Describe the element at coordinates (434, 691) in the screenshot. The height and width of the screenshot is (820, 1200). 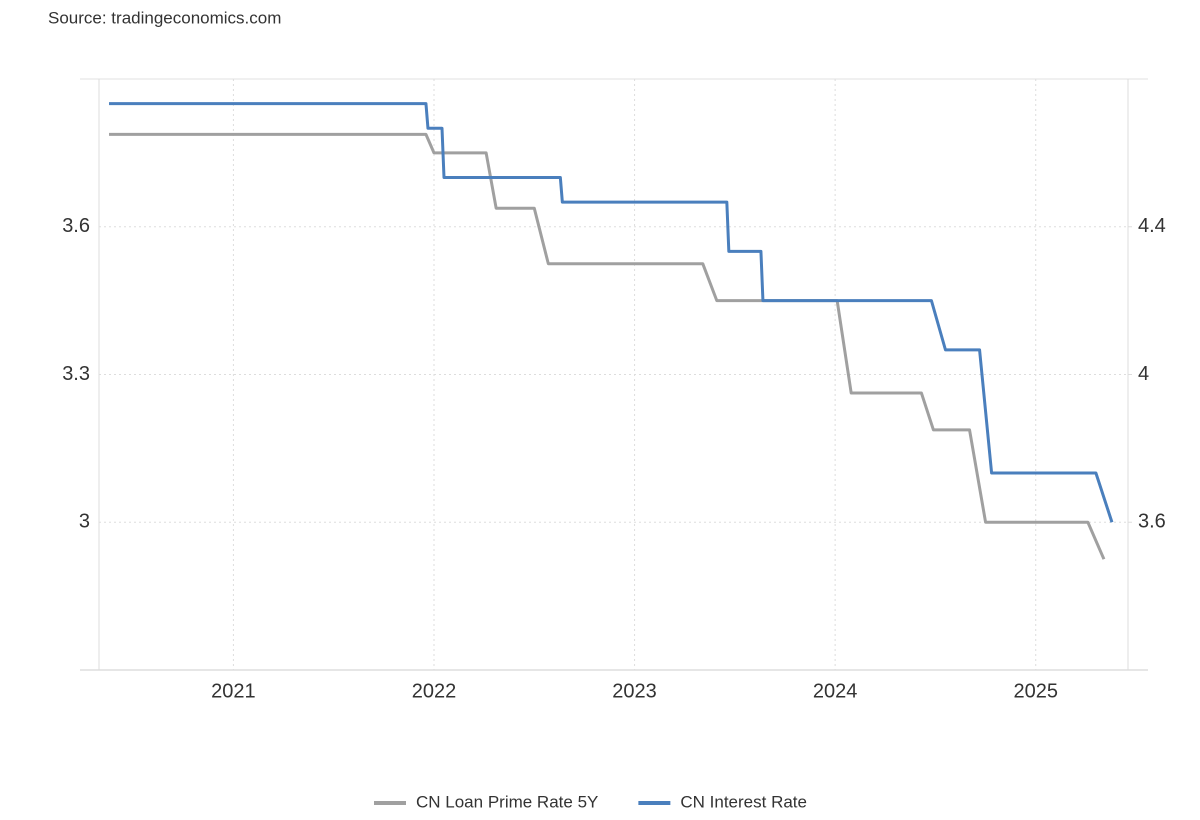
I see `x-tick-label: 2022` at that location.